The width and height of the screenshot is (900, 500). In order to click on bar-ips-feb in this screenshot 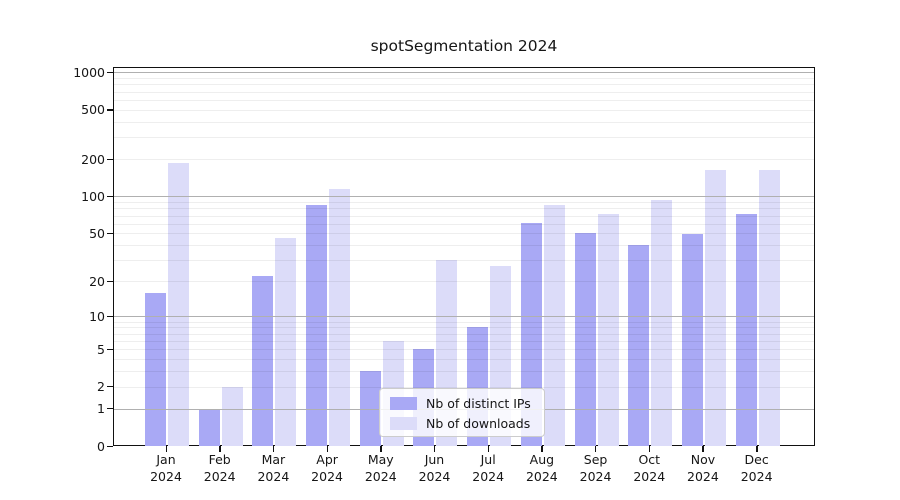, I will do `click(209, 427)`.